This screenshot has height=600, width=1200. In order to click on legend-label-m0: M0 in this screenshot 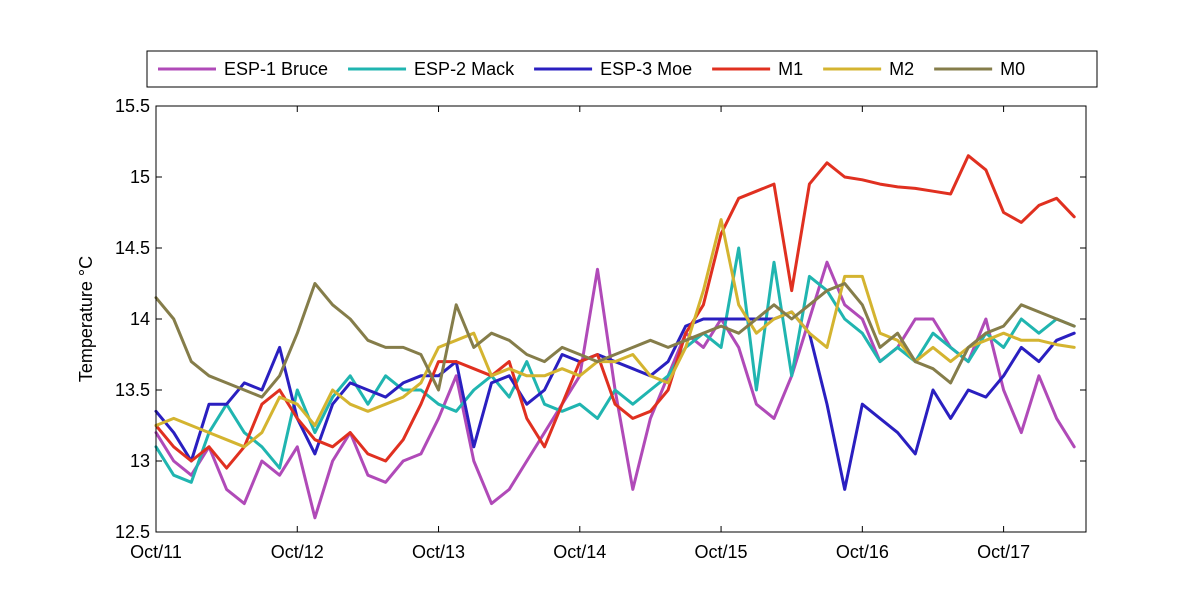, I will do `click(1012, 69)`.